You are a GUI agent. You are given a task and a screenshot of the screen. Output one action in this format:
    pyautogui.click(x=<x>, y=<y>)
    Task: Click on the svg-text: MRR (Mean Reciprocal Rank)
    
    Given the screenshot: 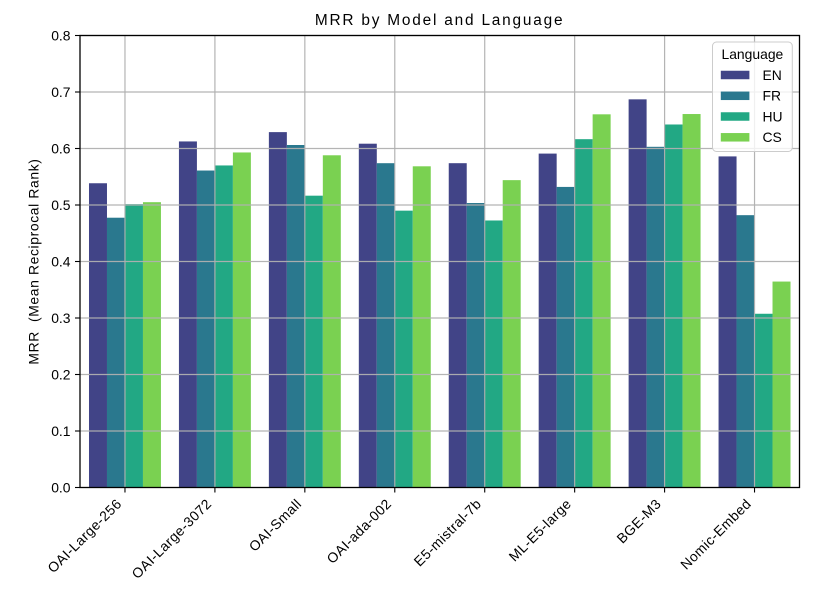 What is the action you would take?
    pyautogui.click(x=34, y=261)
    